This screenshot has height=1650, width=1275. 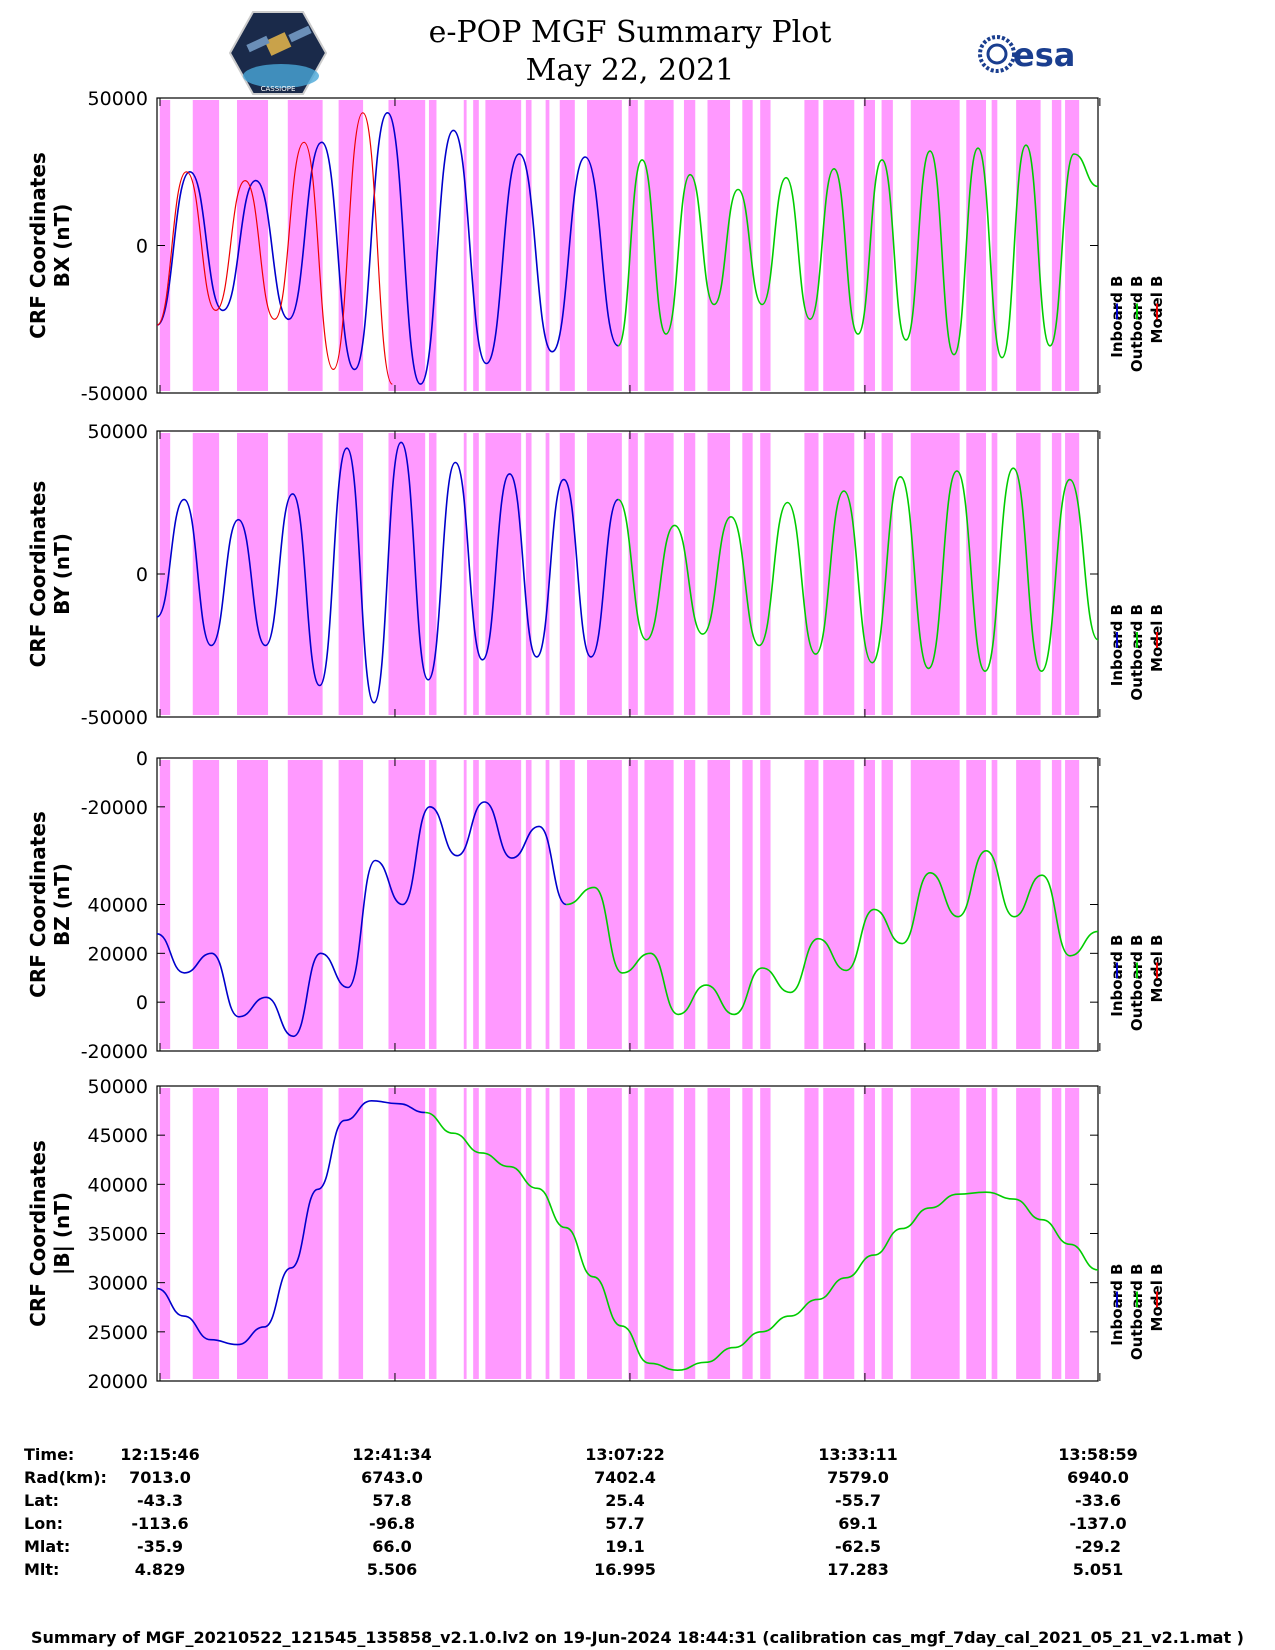 What do you see at coordinates (1098, 1569) in the screenshot?
I see `info-cell: 5.051` at bounding box center [1098, 1569].